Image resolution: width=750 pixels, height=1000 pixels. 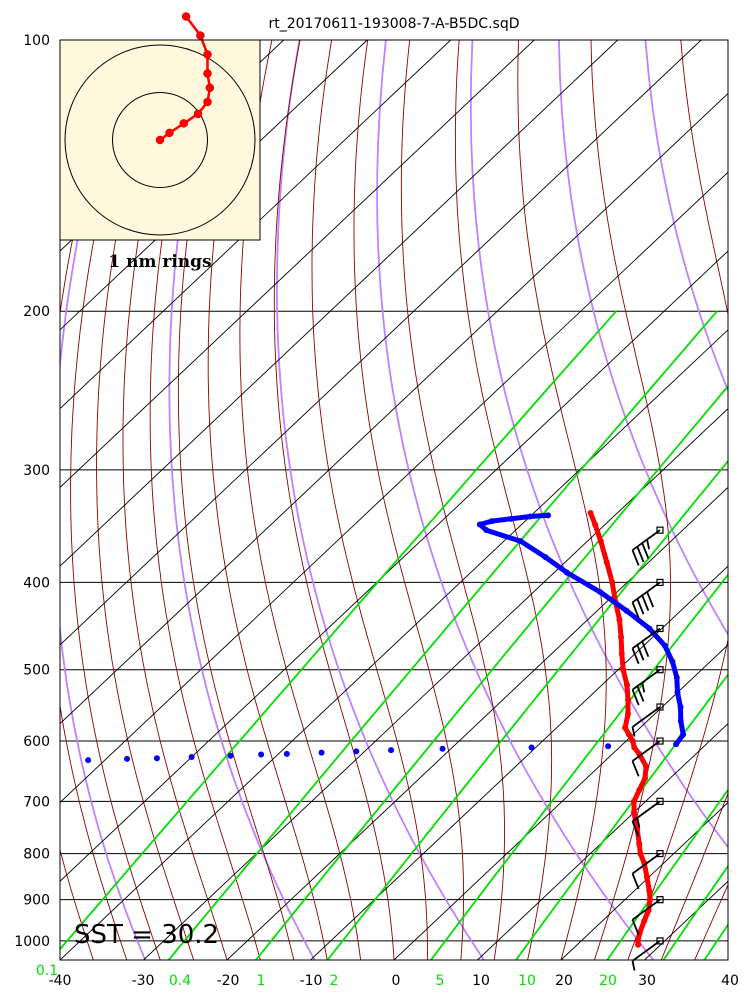 I want to click on mixing-ratio-label: 10, so click(x=527, y=981).